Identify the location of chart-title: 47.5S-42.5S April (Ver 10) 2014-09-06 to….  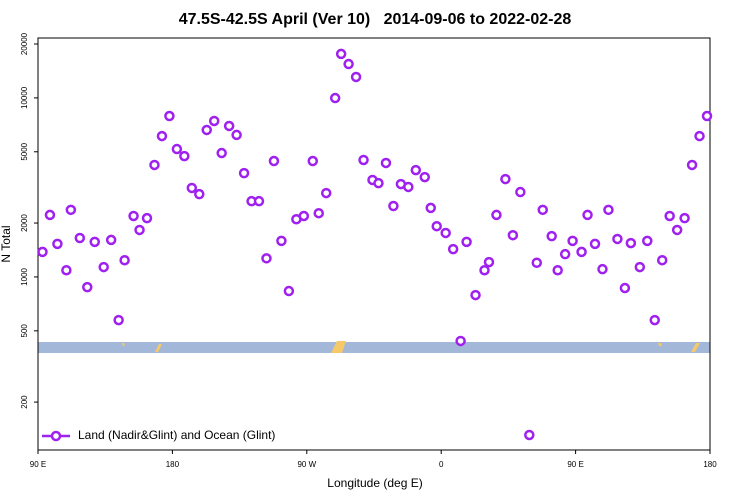
(375, 19).